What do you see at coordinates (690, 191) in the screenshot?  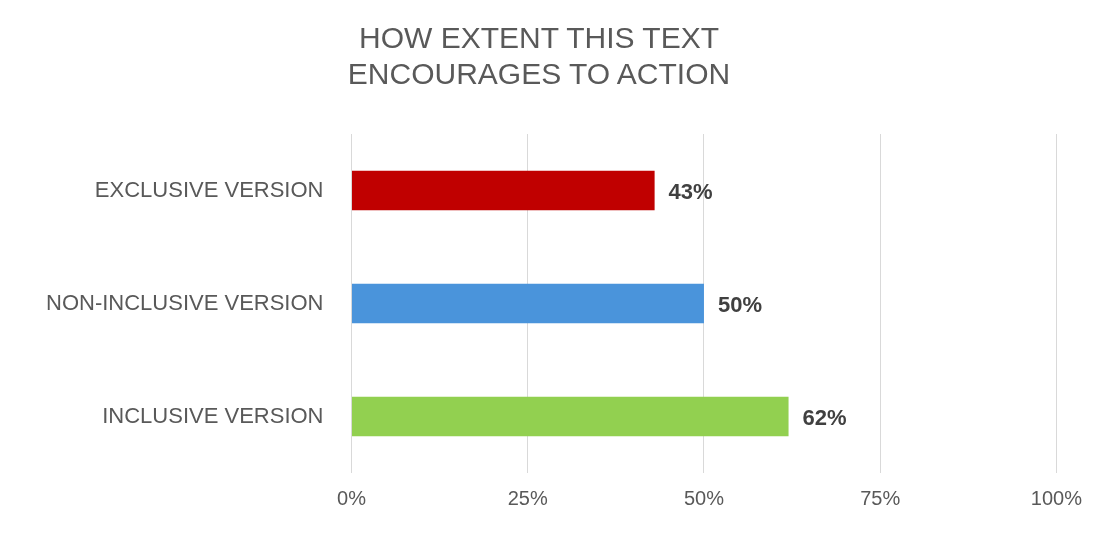 I see `data-label: 43%` at bounding box center [690, 191].